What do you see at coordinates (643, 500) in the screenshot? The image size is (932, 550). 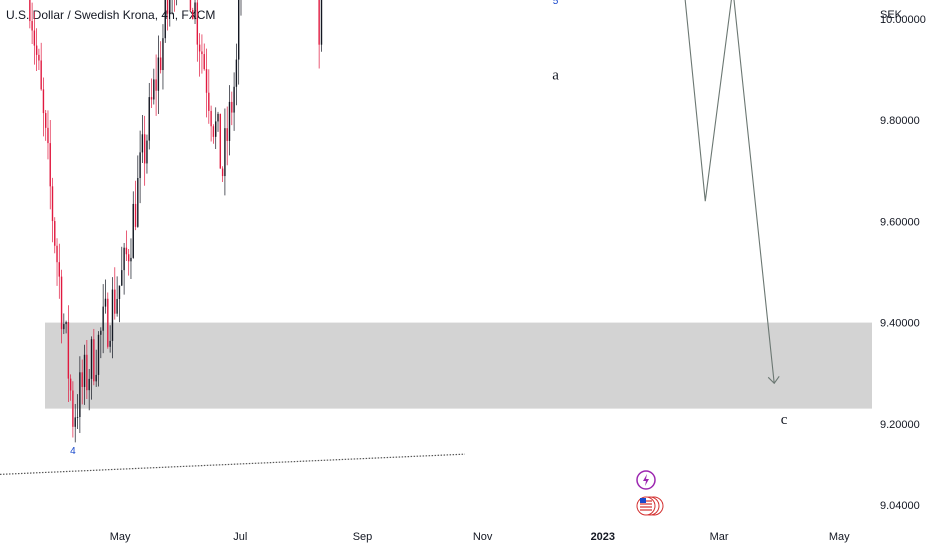 I see `flag-canton` at bounding box center [643, 500].